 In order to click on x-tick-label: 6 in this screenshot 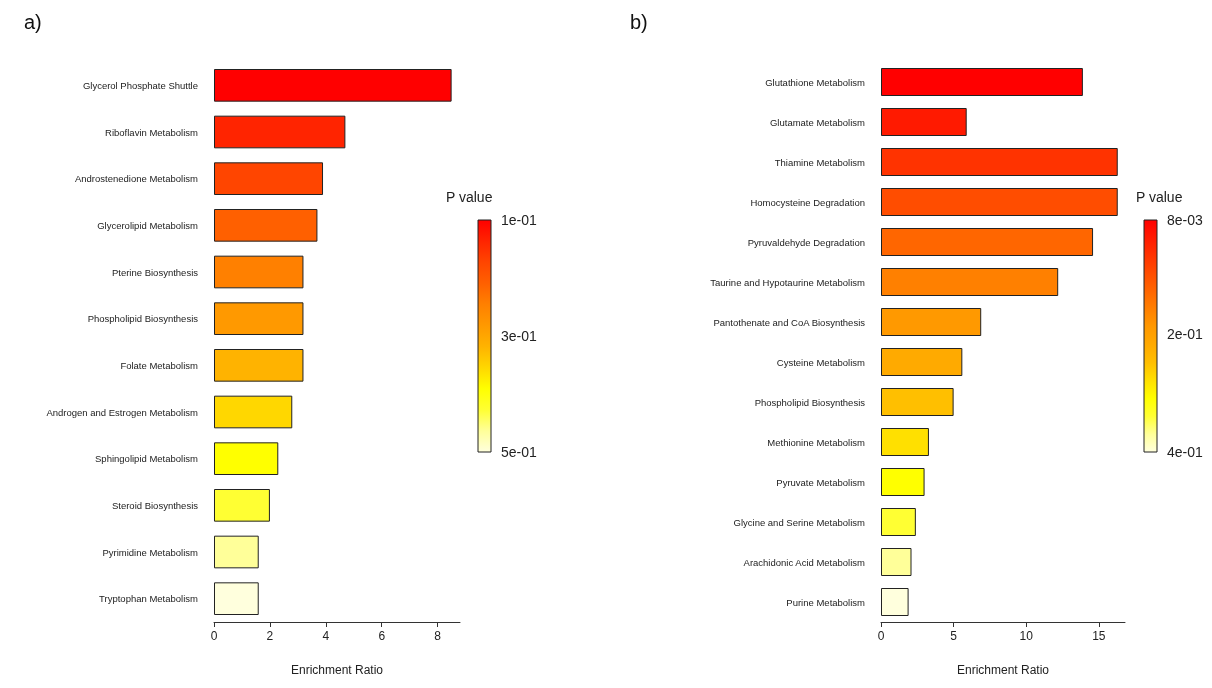, I will do `click(382, 636)`.